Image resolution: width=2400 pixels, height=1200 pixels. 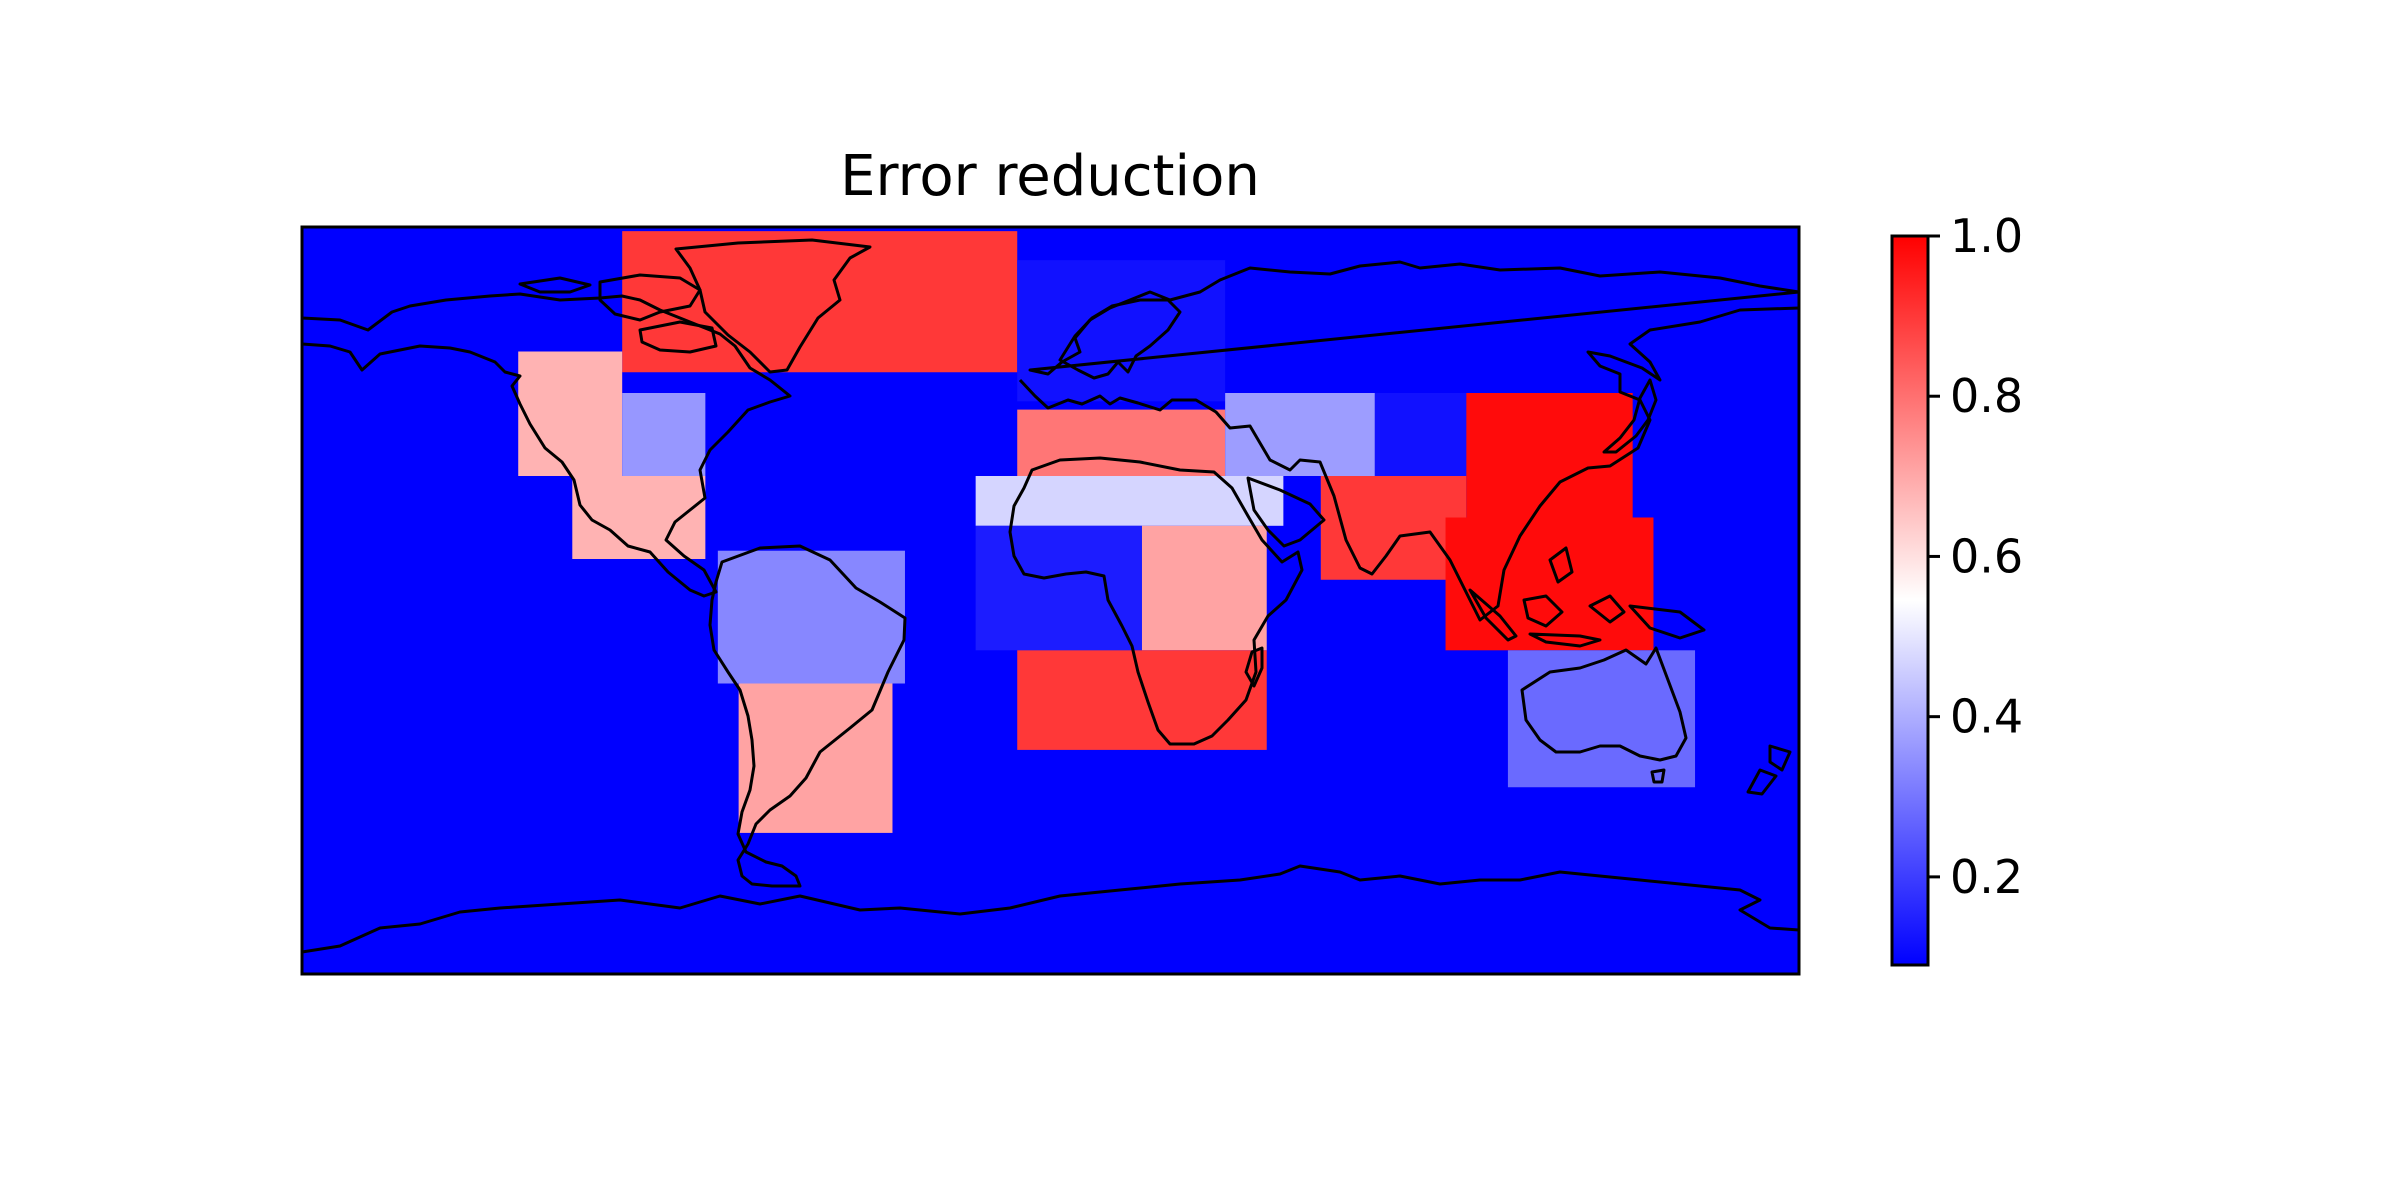 What do you see at coordinates (1986, 877) in the screenshot?
I see `colorbar-tick-label: 0.2` at bounding box center [1986, 877].